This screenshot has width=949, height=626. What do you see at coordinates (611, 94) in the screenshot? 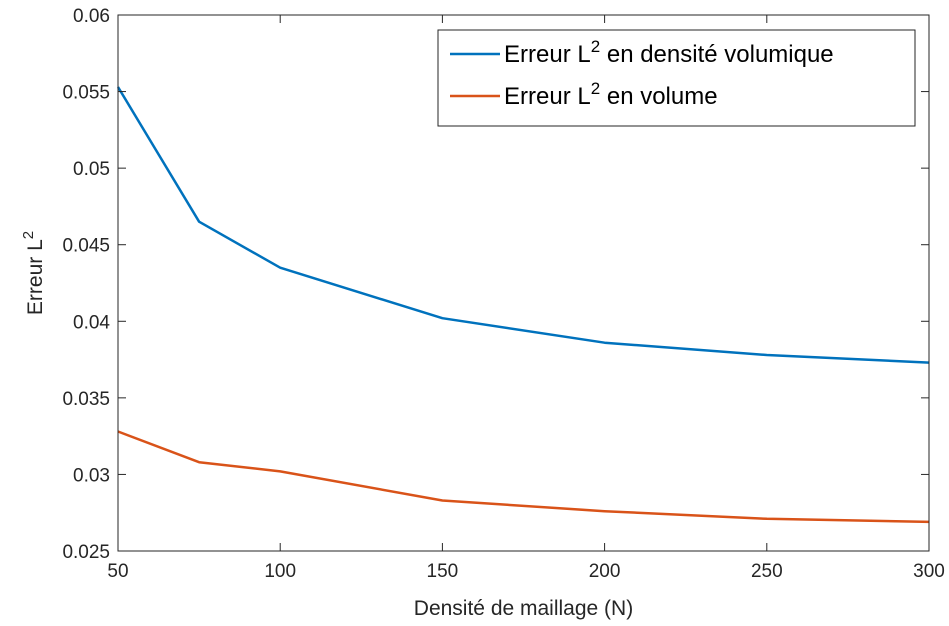
I see `legend-entry-label: Erreur L2 en volume` at bounding box center [611, 94].